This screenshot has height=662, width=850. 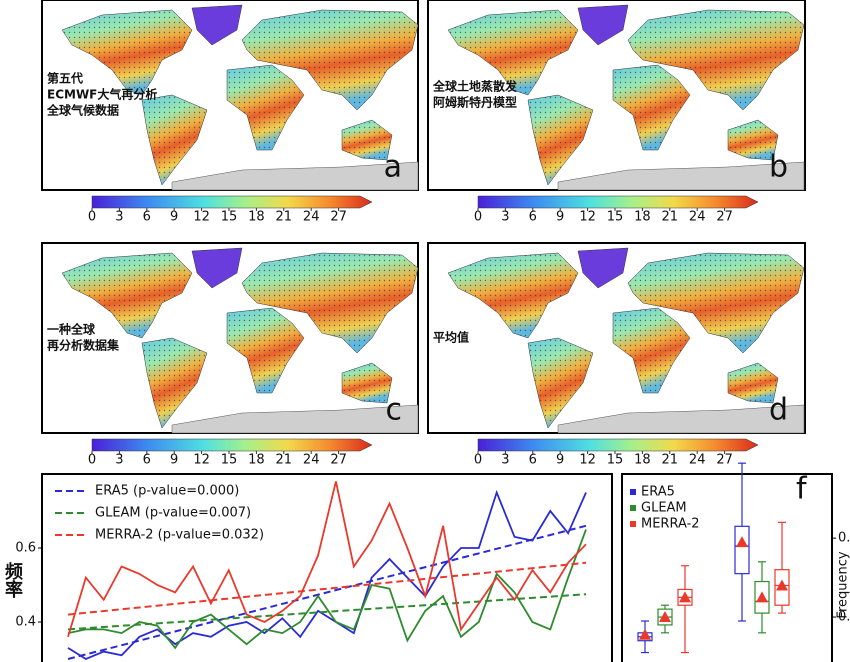 I want to click on y-axis-label: Frequency, so click(x=843, y=584).